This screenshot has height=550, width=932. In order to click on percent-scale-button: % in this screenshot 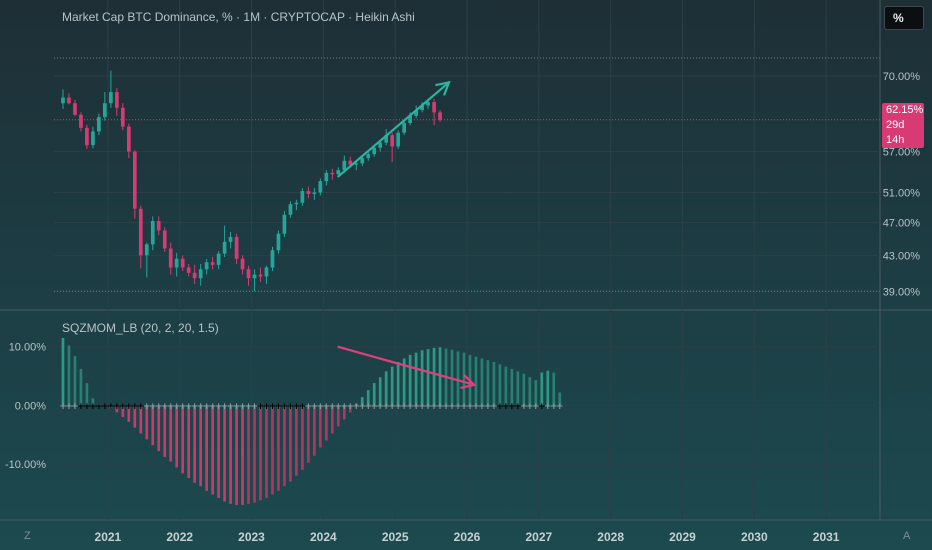, I will do `click(904, 18)`.